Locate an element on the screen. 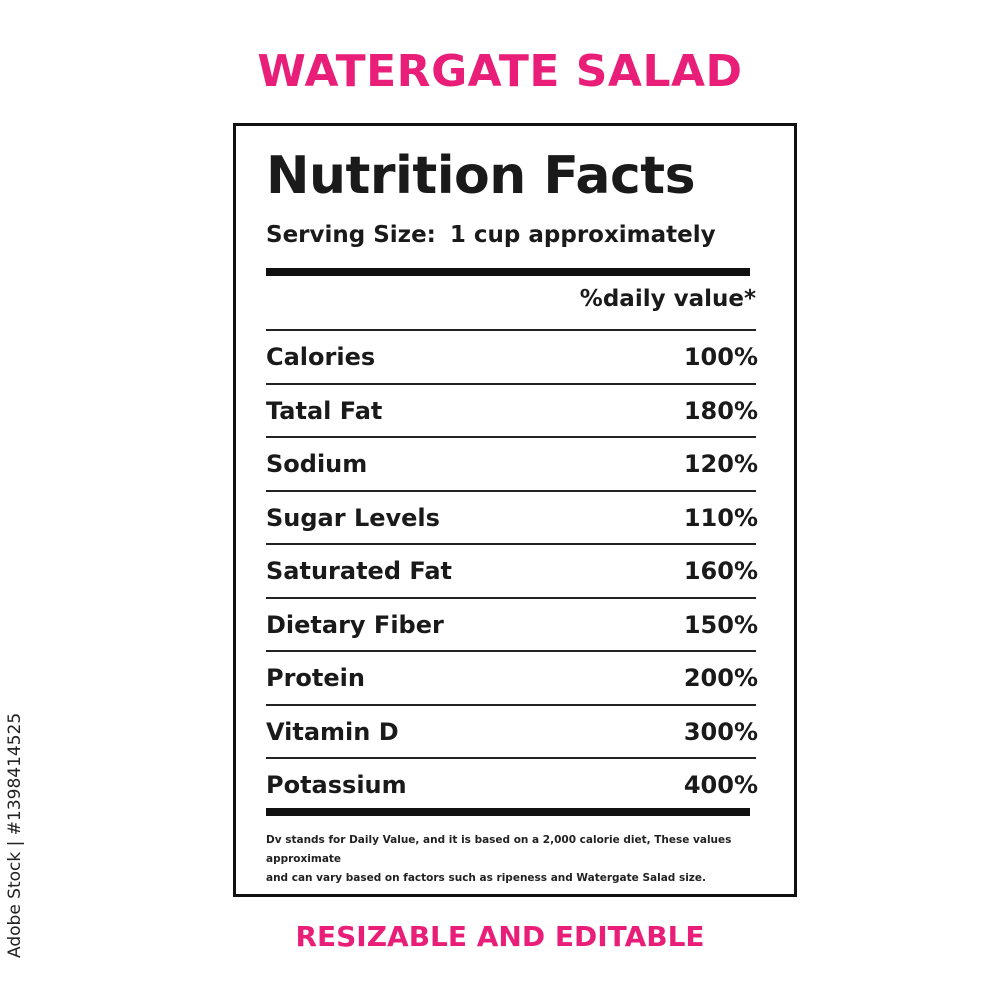  nutrient-percent: 400% is located at coordinates (720, 785).